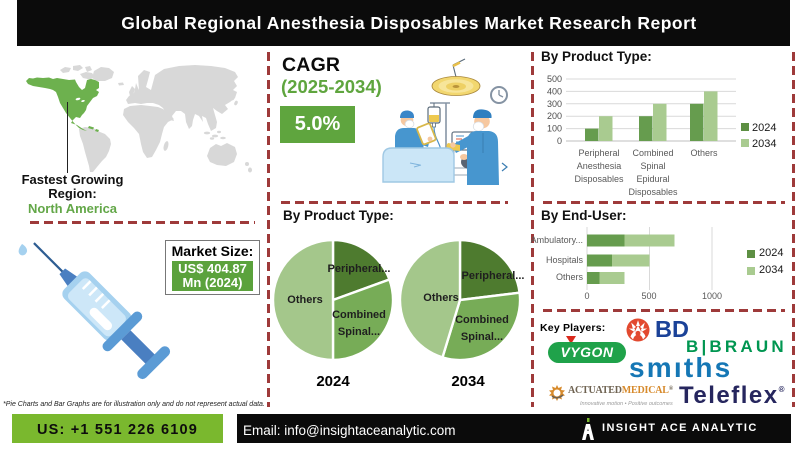 This screenshot has height=450, width=800. What do you see at coordinates (554, 79) in the screenshot?
I see `svg-text: 500` at bounding box center [554, 79].